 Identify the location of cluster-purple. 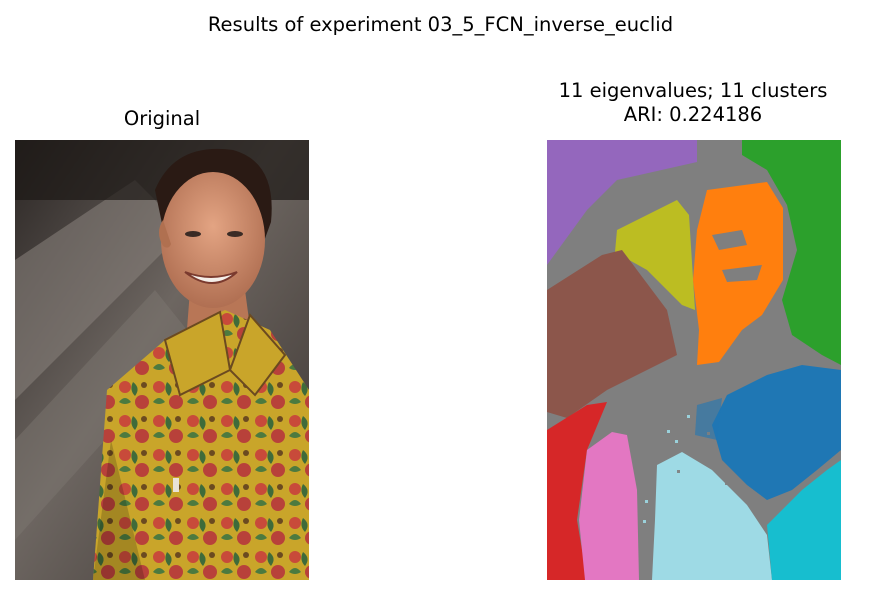
(622, 202).